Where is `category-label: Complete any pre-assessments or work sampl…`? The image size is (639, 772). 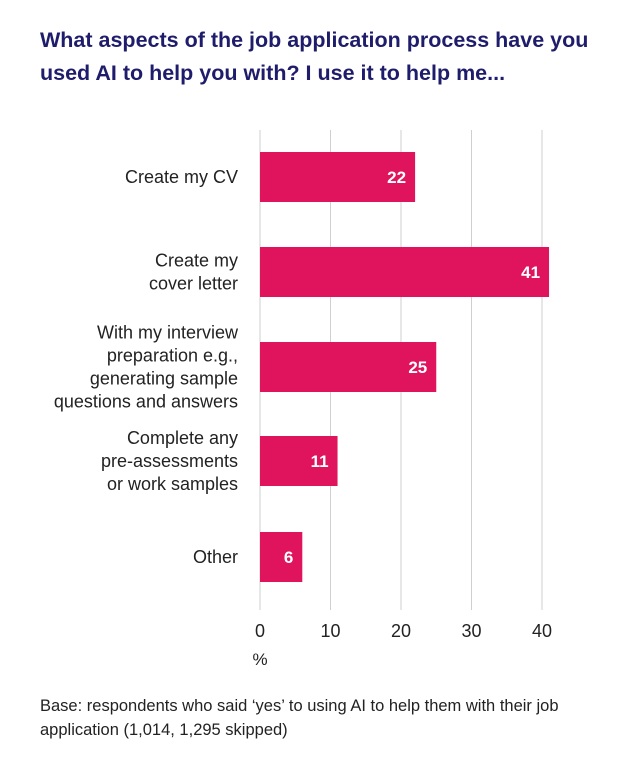
category-label: Complete any pre-assessments or work sampl… is located at coordinates (169, 461).